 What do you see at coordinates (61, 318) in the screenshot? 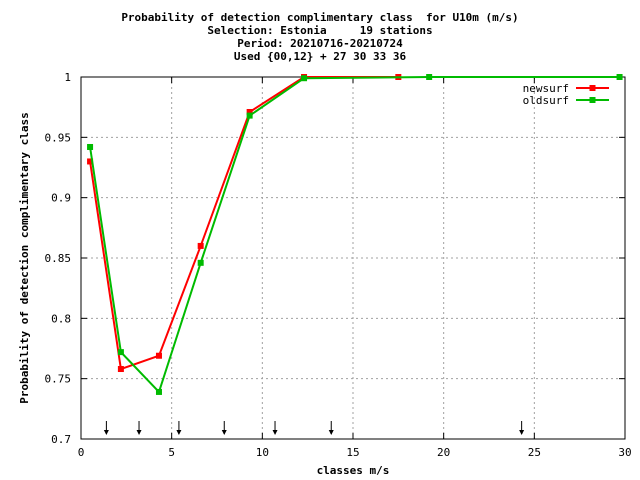
I see `y-tick-label: 0.8` at bounding box center [61, 318].